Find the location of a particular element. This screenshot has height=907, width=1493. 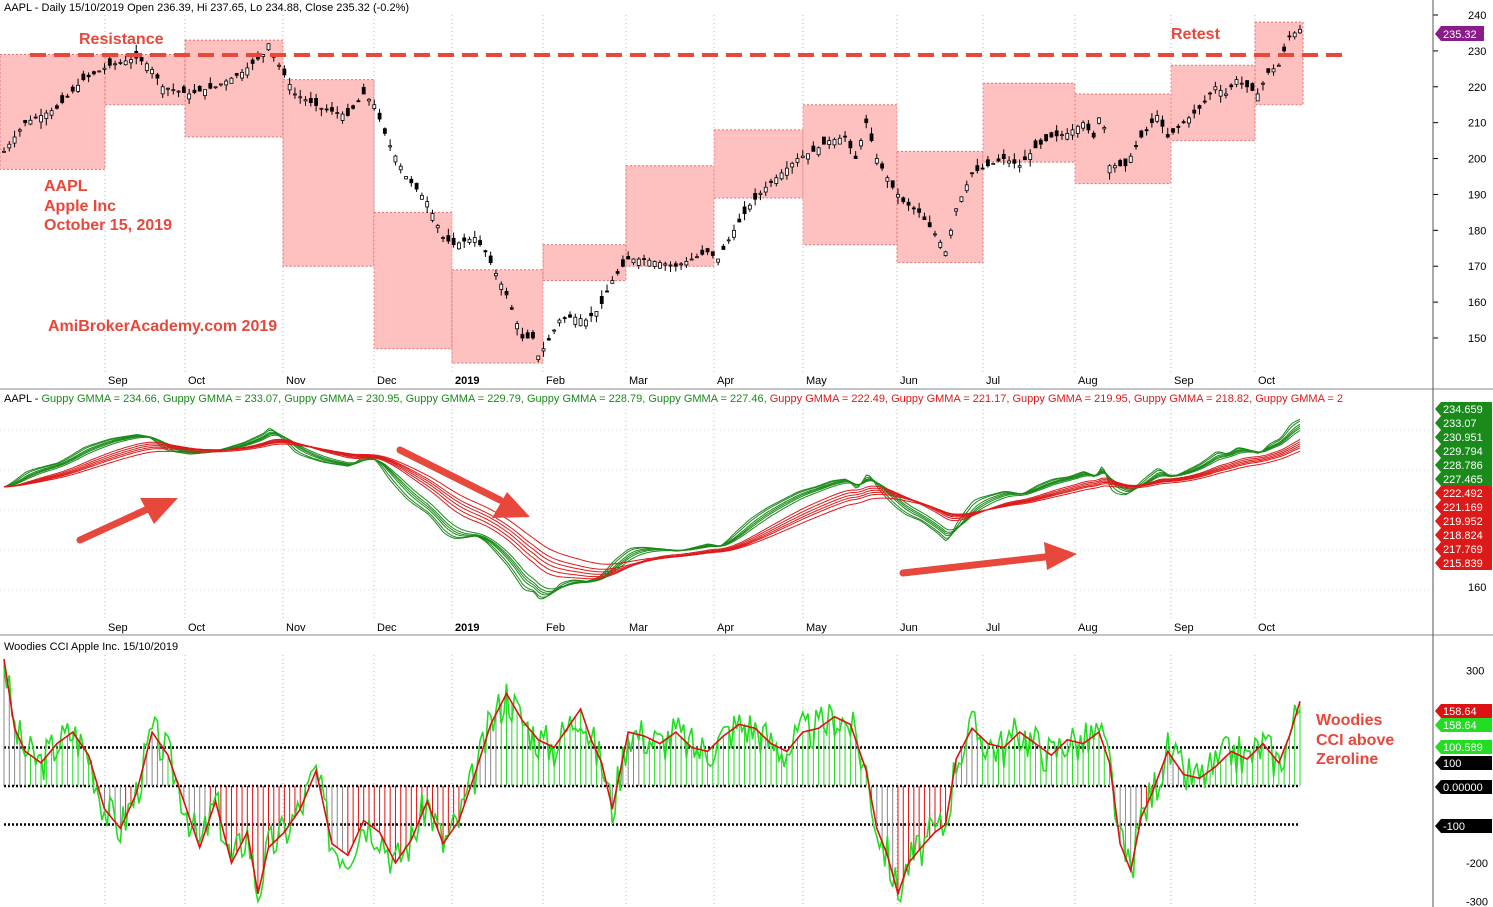

gmma-tag-value: 228.786 is located at coordinates (1463, 466).